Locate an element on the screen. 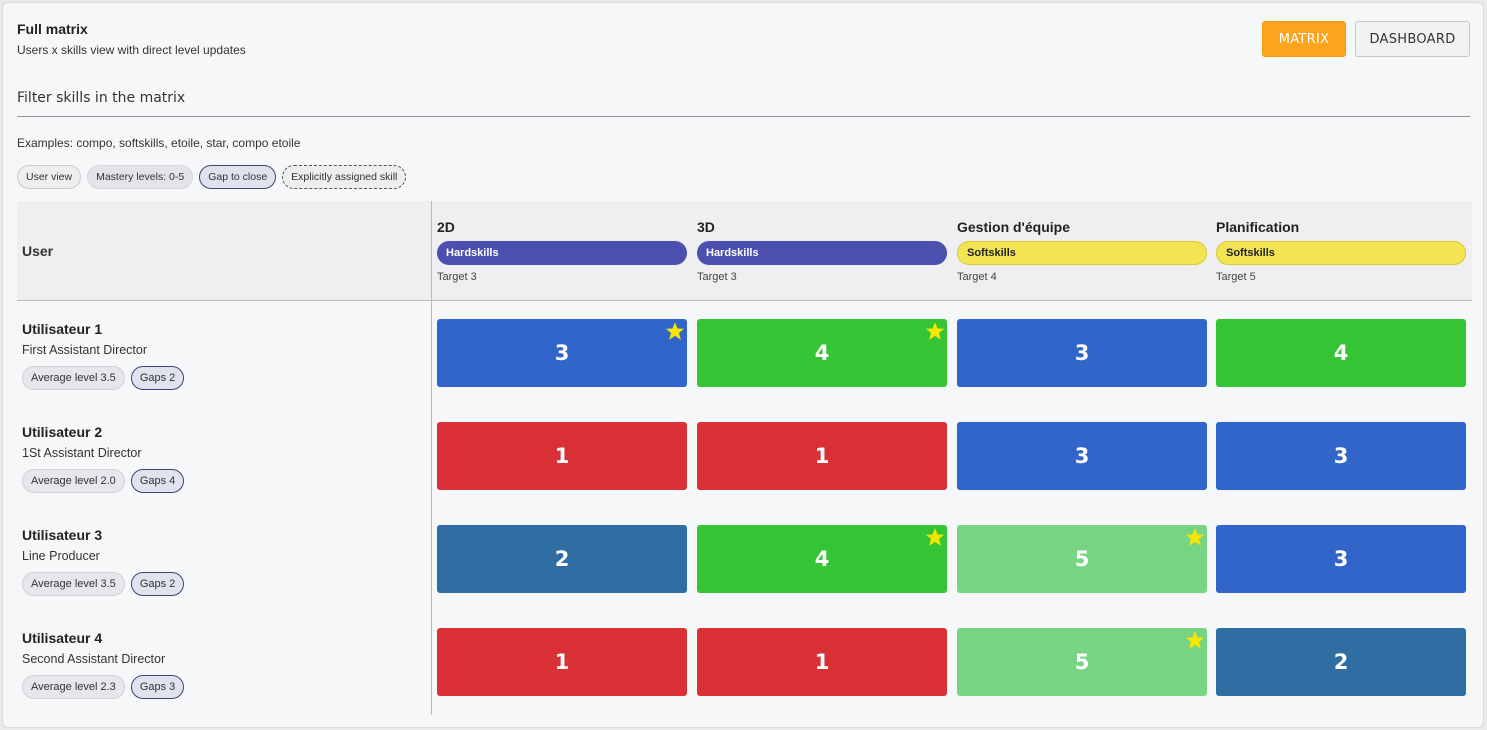 The image size is (1487, 730). skill-target: Target 5 is located at coordinates (1236, 277).